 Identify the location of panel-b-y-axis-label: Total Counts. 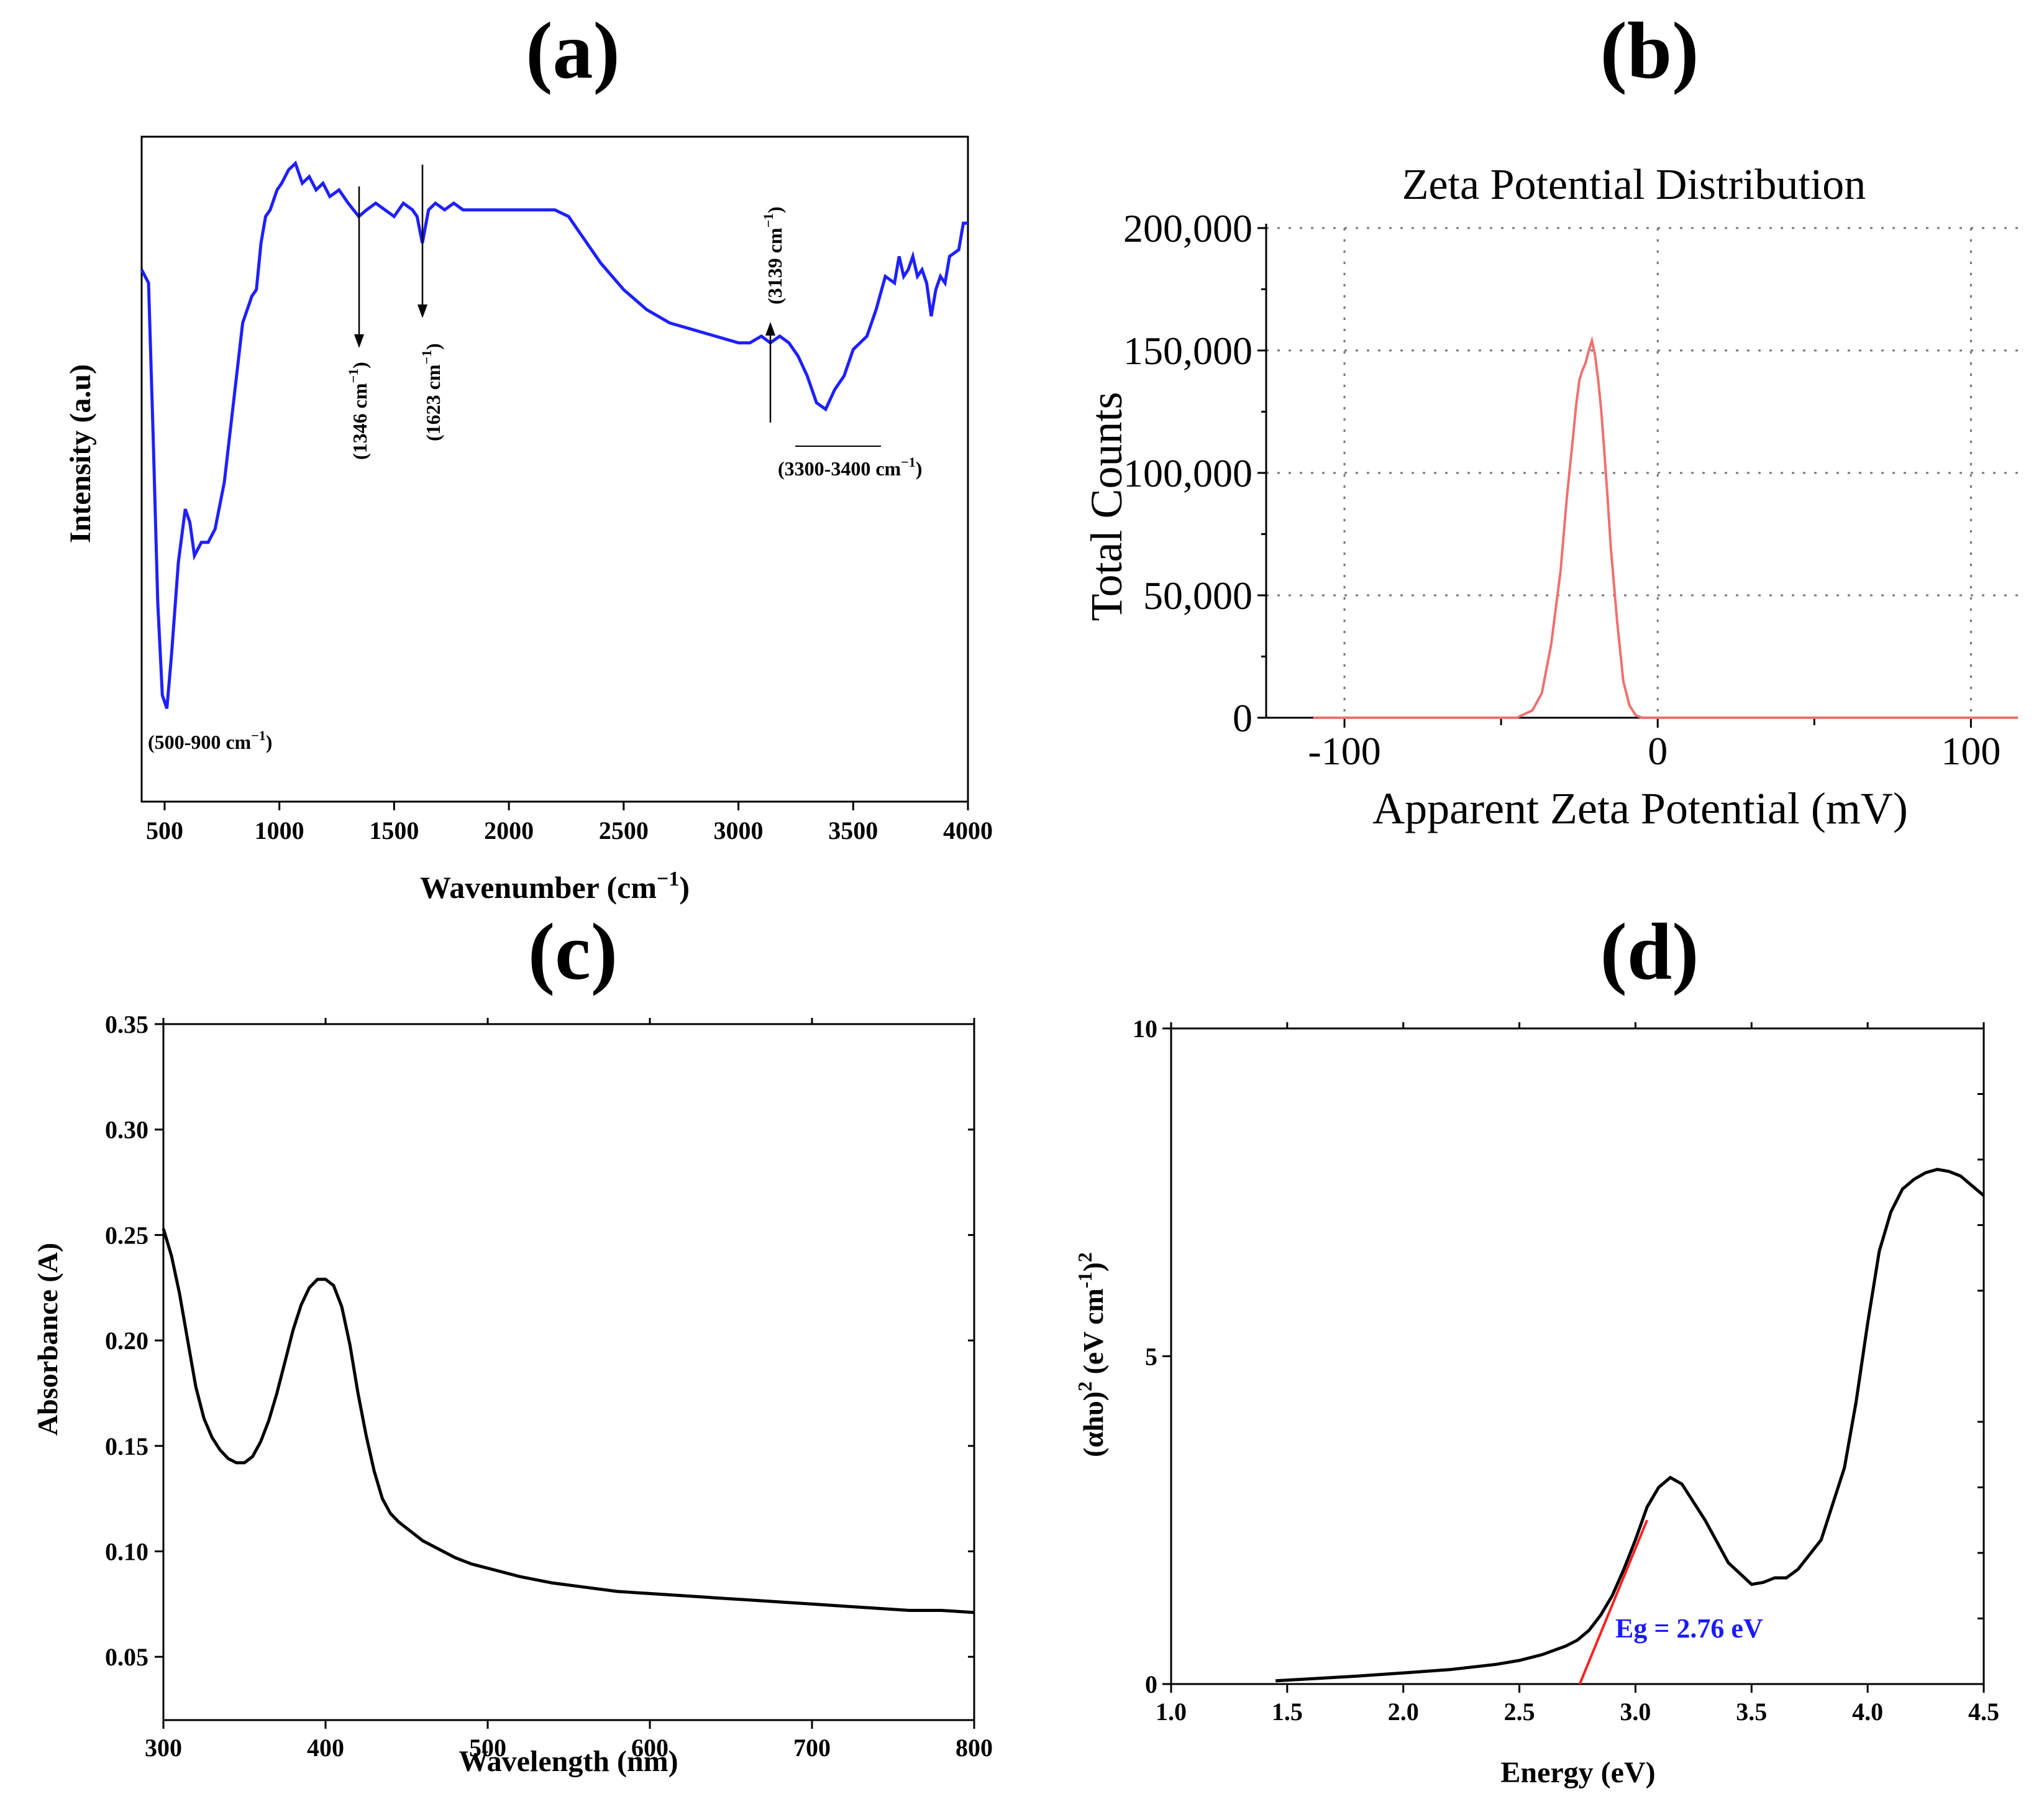
(1106, 507).